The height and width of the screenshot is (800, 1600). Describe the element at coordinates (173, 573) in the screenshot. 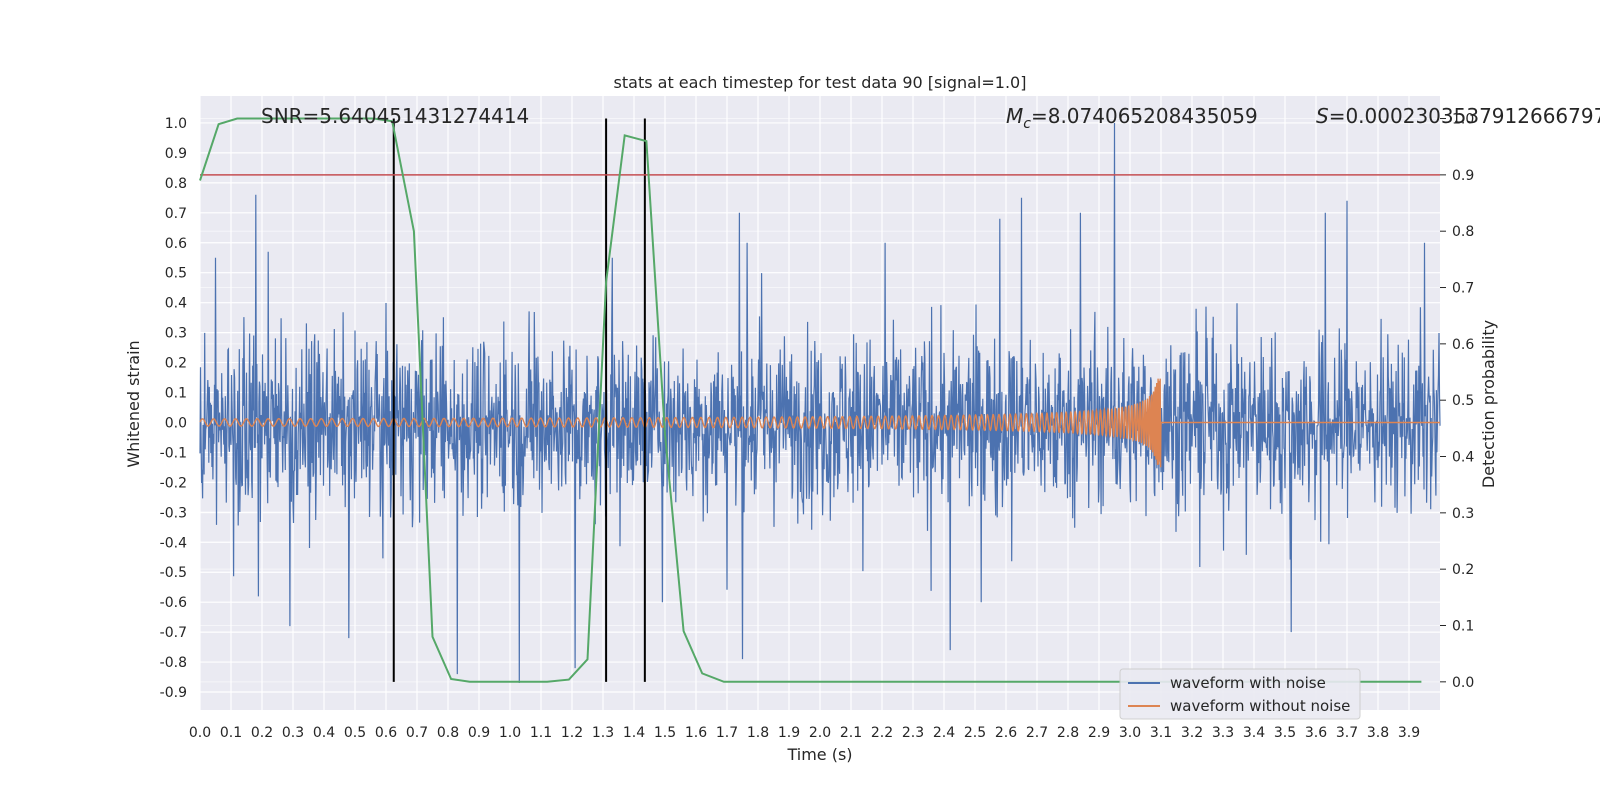

I see `y-tick-label: -0.5` at that location.